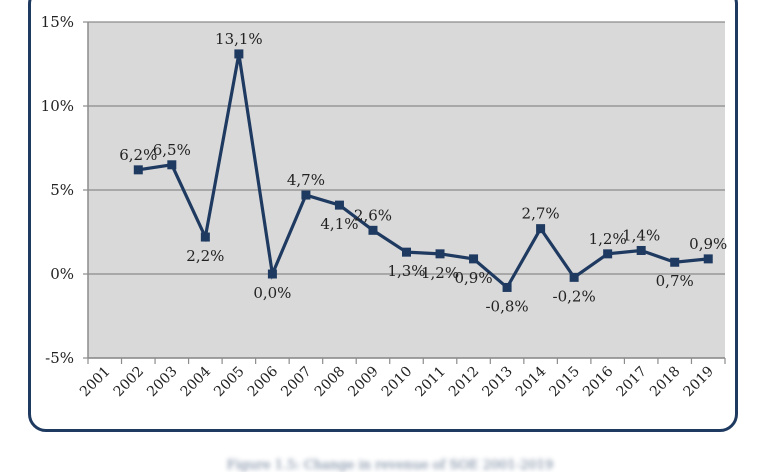  I want to click on x-tick-label: 2005, so click(229, 382).